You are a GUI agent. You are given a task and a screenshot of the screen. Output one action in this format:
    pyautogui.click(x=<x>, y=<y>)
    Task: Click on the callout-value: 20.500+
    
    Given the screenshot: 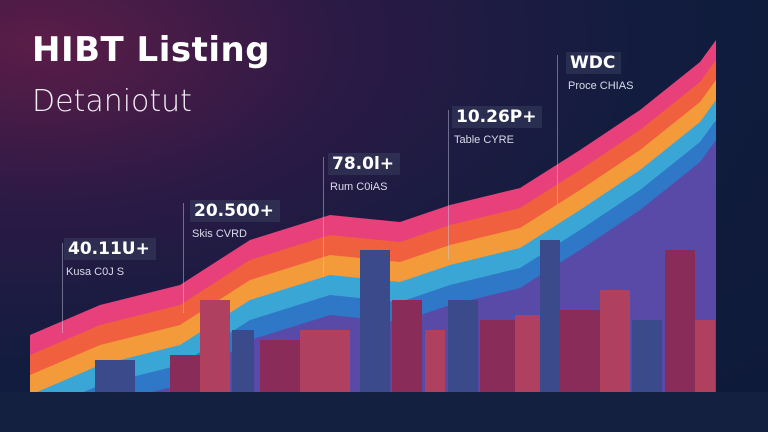 What is the action you would take?
    pyautogui.click(x=235, y=211)
    